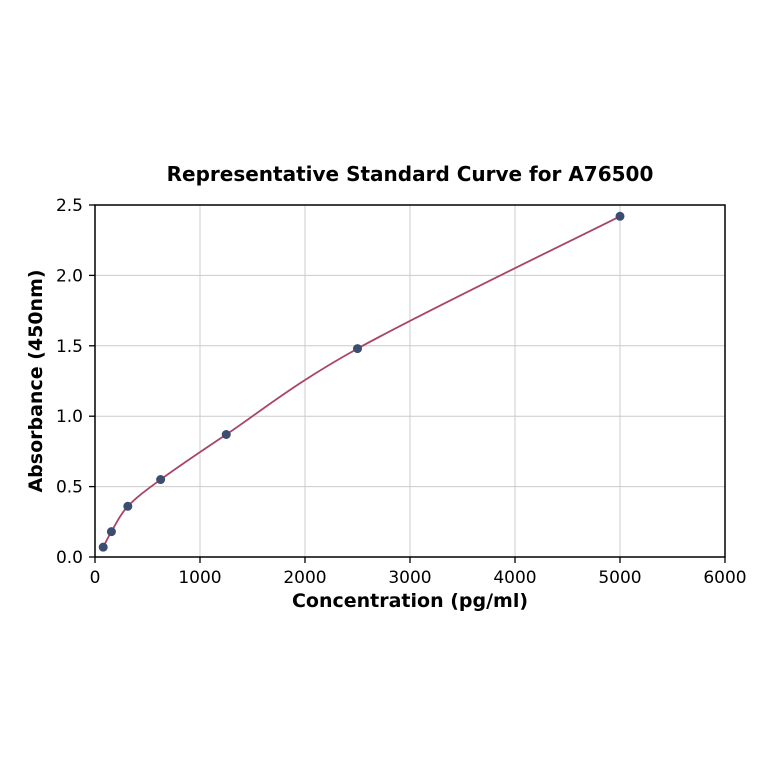  What do you see at coordinates (69, 276) in the screenshot?
I see `y-tick-label: 2.0` at bounding box center [69, 276].